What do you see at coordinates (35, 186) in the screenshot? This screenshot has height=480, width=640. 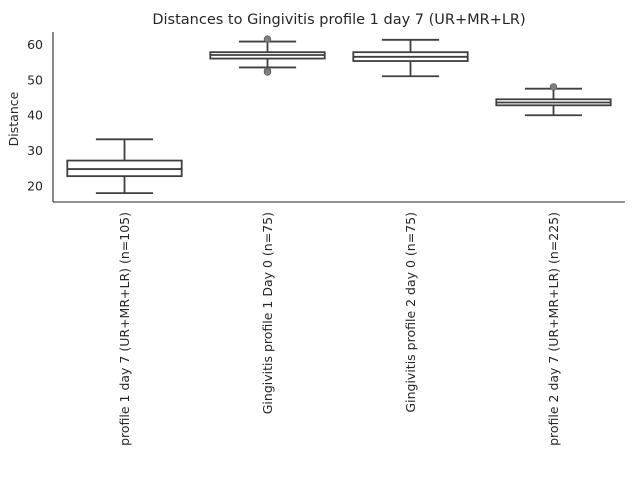 I see `y-tick-label: 20` at bounding box center [35, 186].